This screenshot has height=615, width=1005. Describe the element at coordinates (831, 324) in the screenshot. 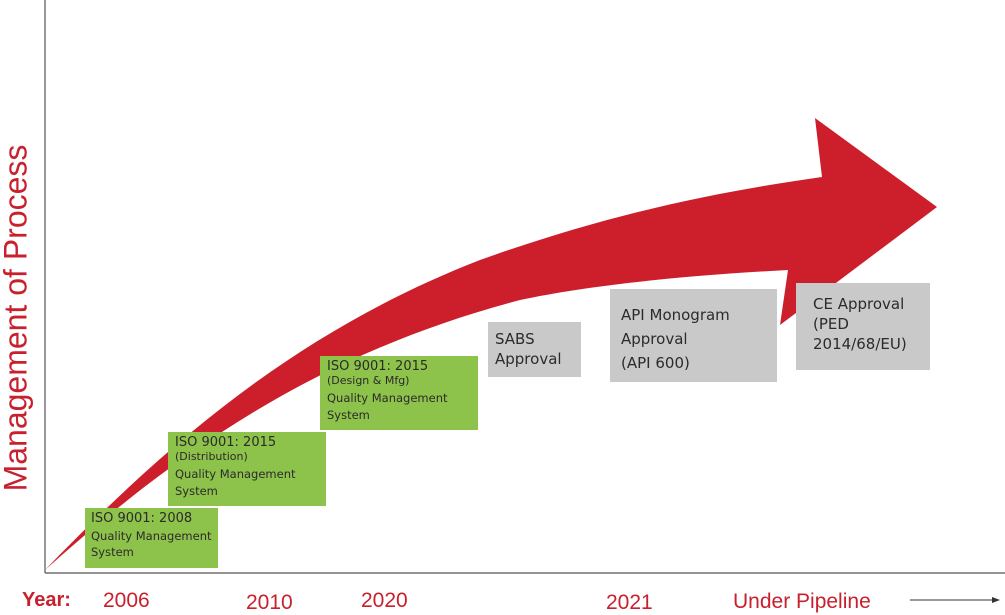

I see `milestone-line: (PED` at that location.